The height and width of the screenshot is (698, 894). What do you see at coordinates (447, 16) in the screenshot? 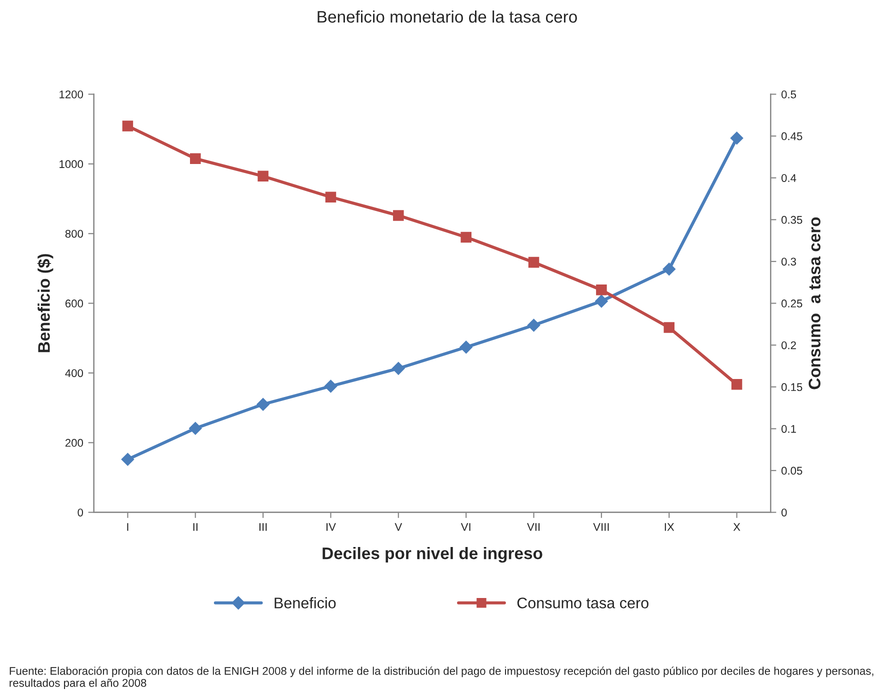
I see `chart-title: Beneficio monetario de la tasa cero` at bounding box center [447, 16].